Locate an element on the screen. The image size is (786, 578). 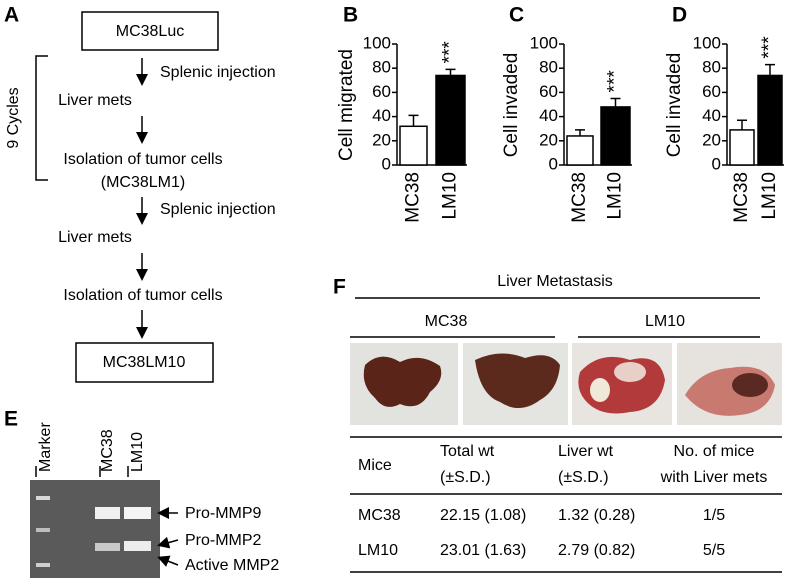
y-axis-title: Cell migrated is located at coordinates (346, 105).